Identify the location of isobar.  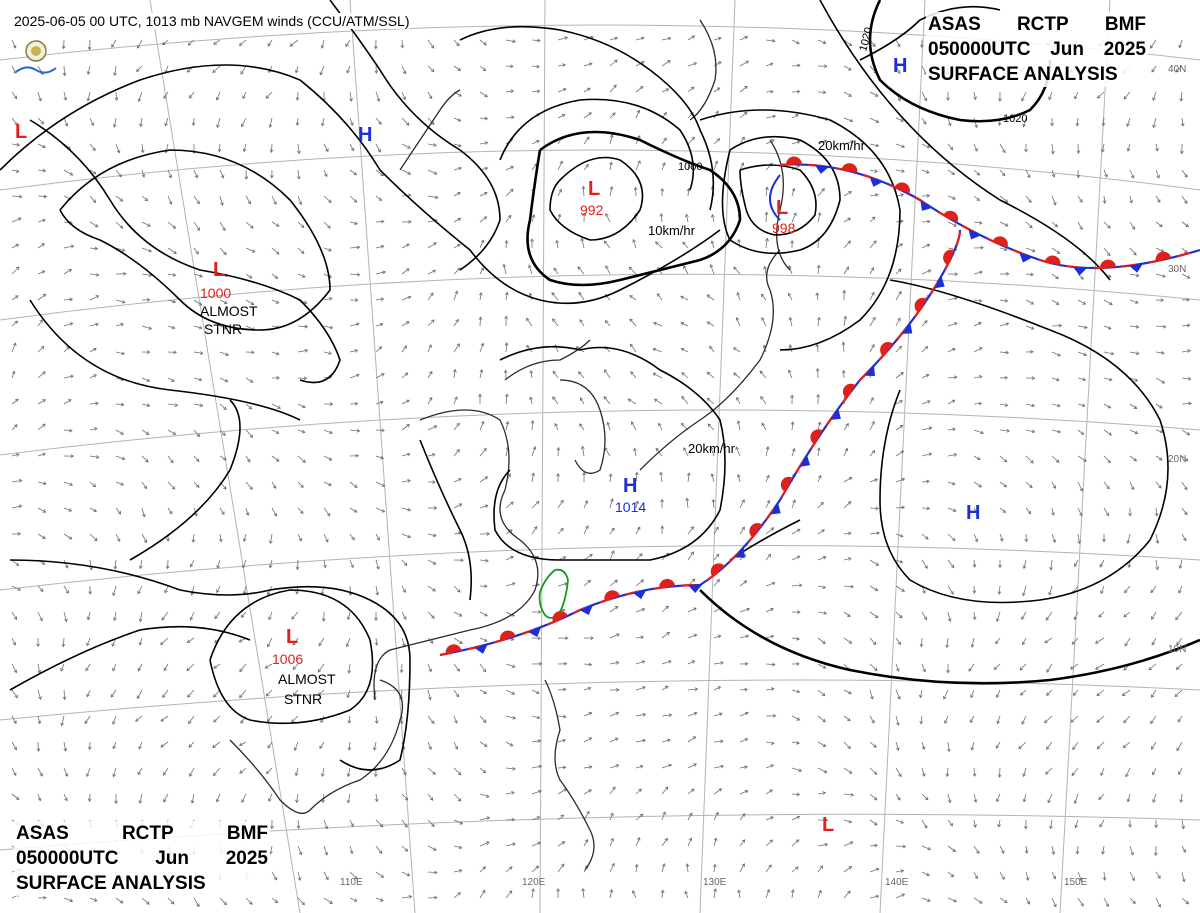
(415, 135).